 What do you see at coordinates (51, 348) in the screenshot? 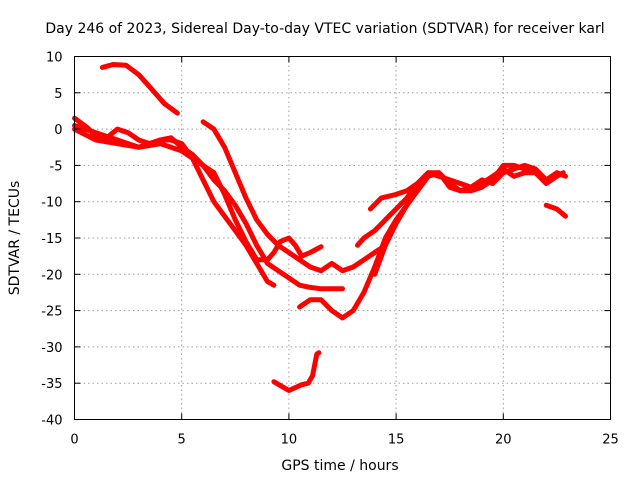
I see `y-tick-label: -30` at bounding box center [51, 348].